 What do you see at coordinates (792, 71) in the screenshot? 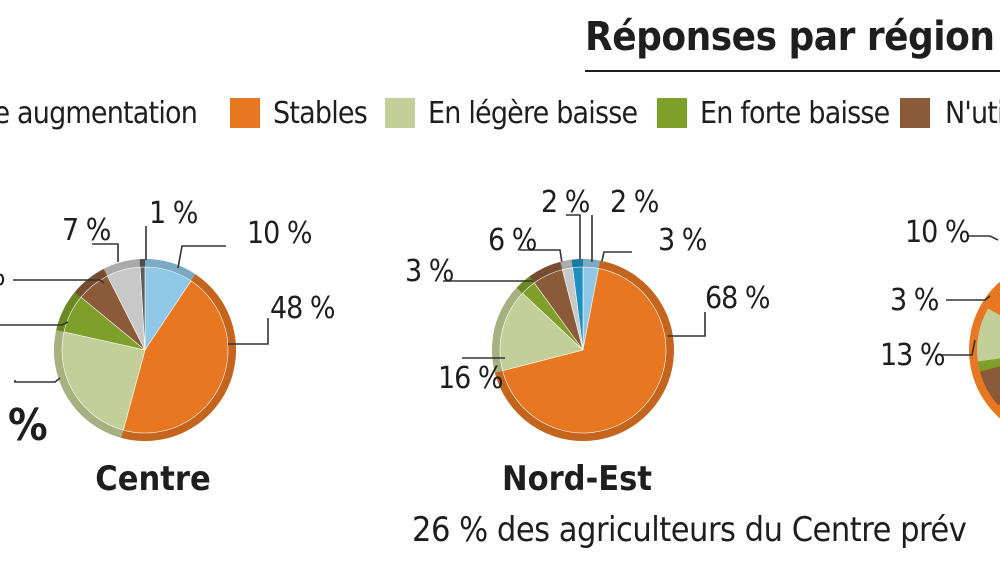
I see `title-underline` at bounding box center [792, 71].